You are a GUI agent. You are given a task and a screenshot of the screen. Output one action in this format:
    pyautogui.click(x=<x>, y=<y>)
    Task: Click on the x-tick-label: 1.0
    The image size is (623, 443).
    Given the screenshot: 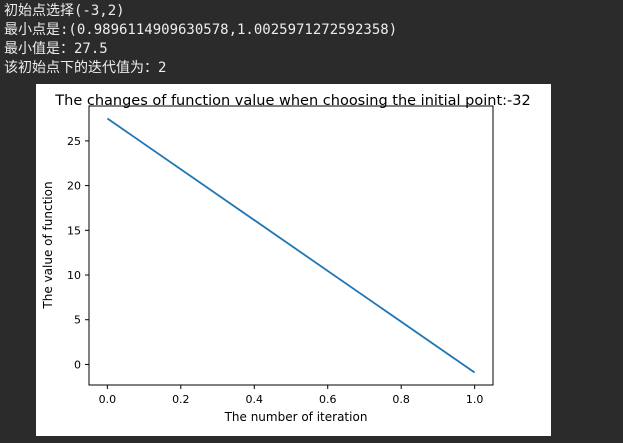 What is the action you would take?
    pyautogui.click(x=475, y=399)
    